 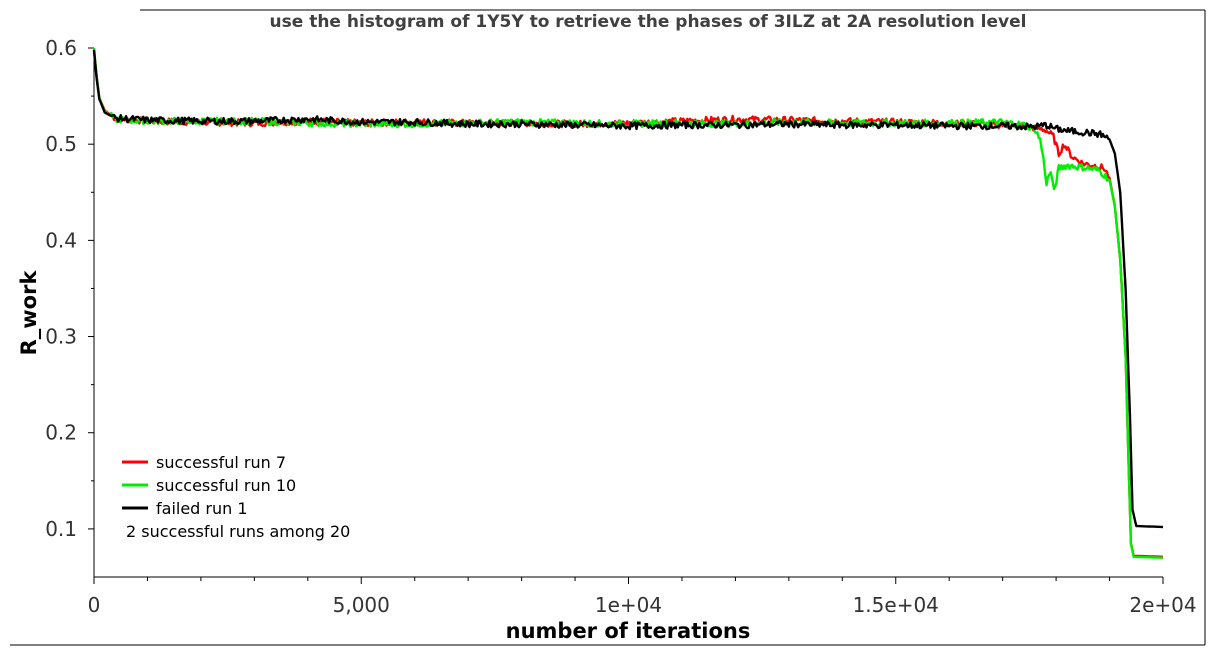 What do you see at coordinates (361, 605) in the screenshot?
I see `x-tick-label: 5,000` at bounding box center [361, 605].